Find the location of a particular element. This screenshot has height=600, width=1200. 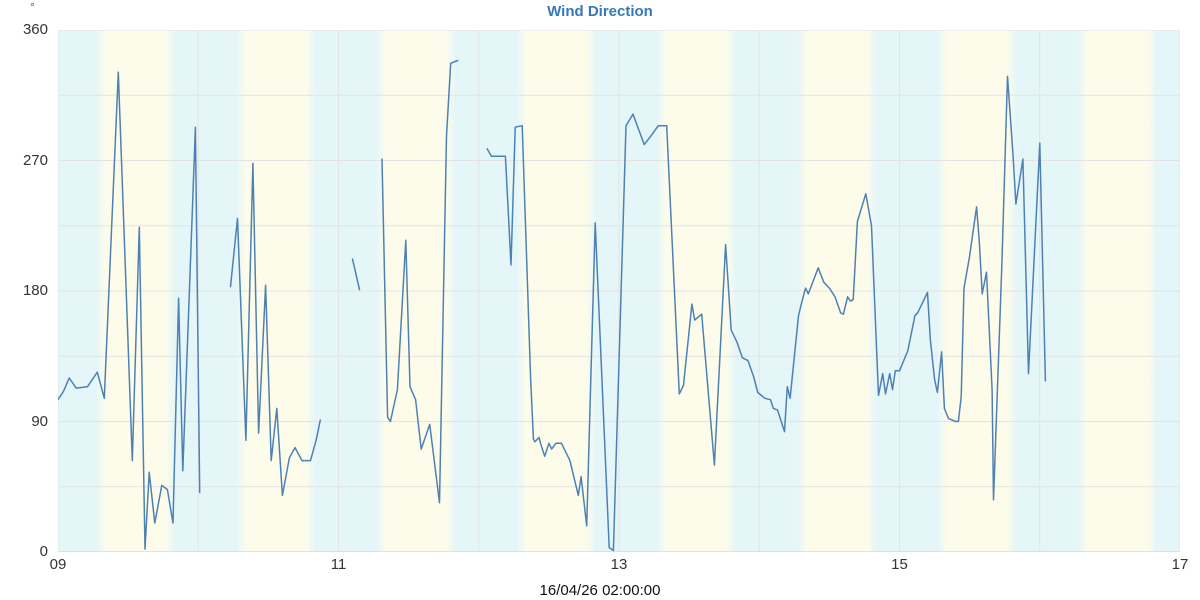

x-tick-label: 11 is located at coordinates (338, 564).